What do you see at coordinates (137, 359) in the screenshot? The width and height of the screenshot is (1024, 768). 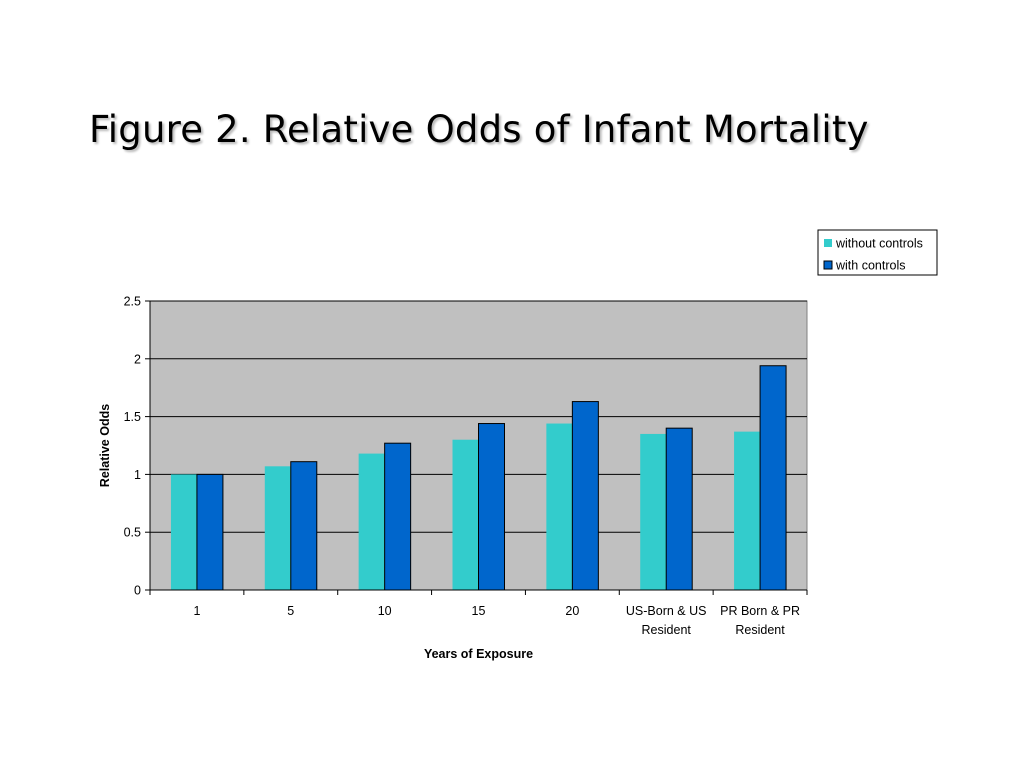 I see `y-tick-label: 2` at bounding box center [137, 359].